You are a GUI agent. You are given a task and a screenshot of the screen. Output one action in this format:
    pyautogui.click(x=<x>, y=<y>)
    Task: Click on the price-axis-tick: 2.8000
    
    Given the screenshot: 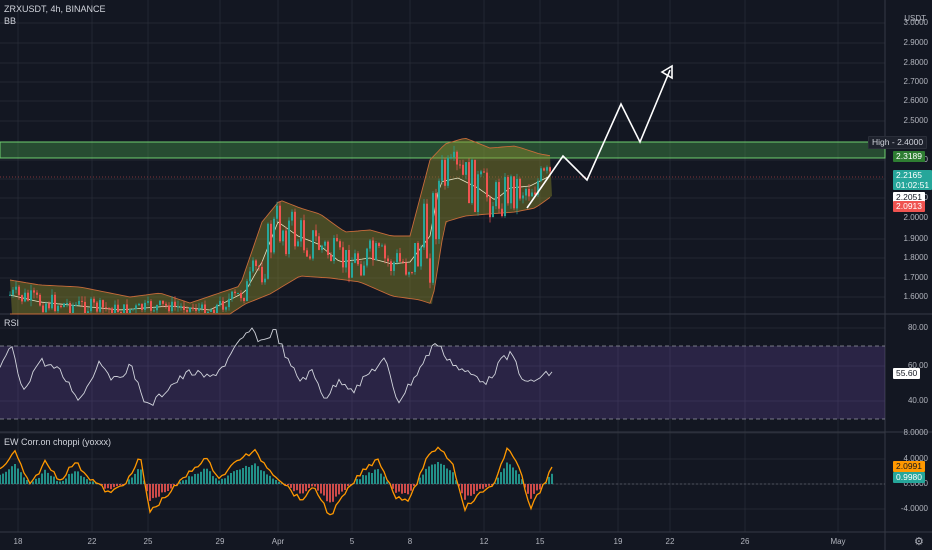 What is the action you would take?
    pyautogui.click(x=915, y=62)
    